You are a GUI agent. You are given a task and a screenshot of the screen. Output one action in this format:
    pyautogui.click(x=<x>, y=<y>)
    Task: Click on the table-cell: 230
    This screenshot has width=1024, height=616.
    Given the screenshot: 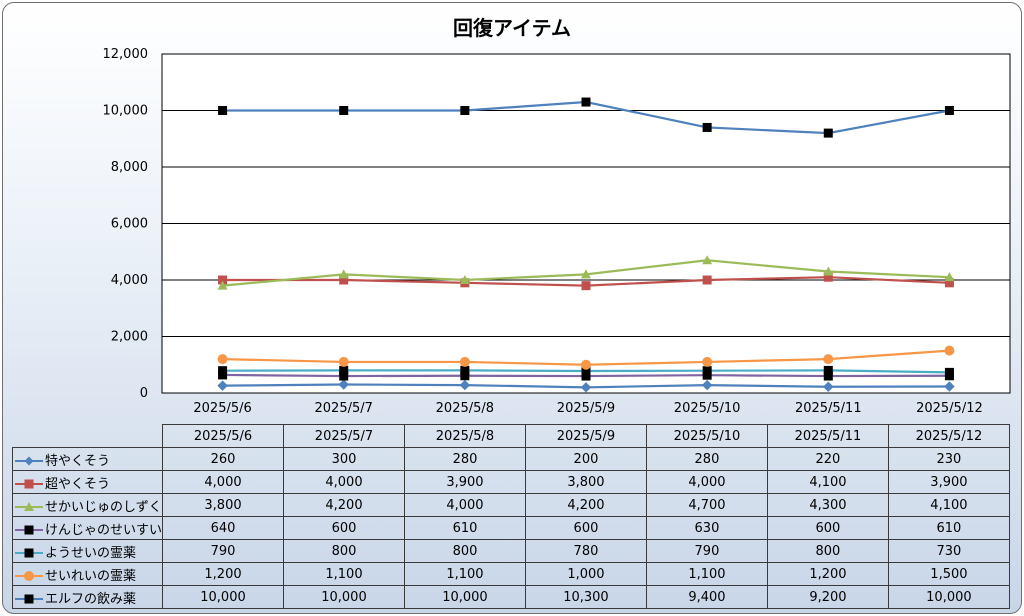 What is the action you would take?
    pyautogui.click(x=948, y=459)
    